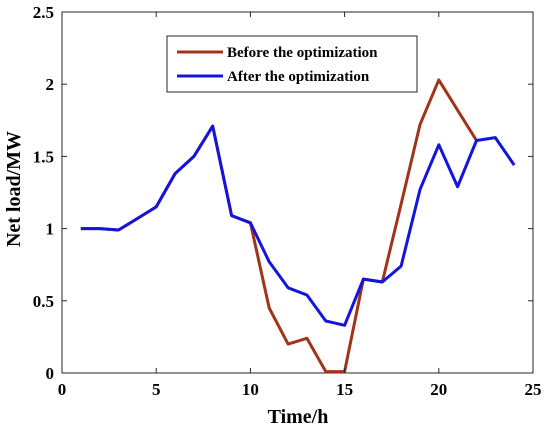 The image size is (550, 433). I want to click on y-tick-label: 0.5, so click(43, 301).